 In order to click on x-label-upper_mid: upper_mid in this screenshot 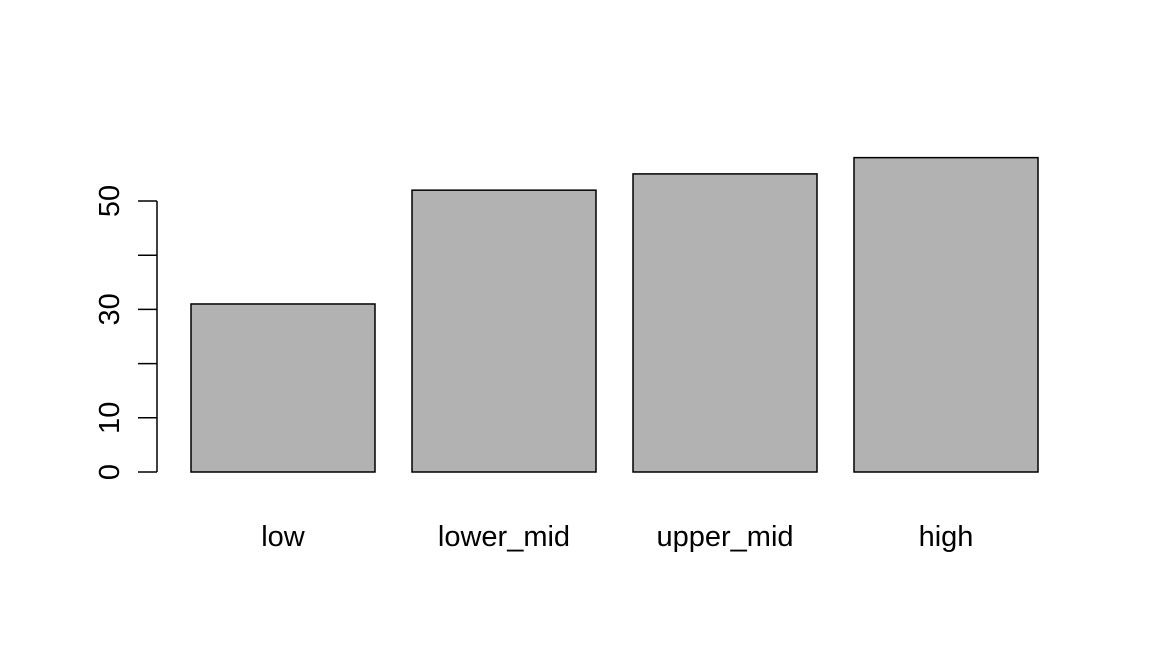, I will do `click(724, 537)`.